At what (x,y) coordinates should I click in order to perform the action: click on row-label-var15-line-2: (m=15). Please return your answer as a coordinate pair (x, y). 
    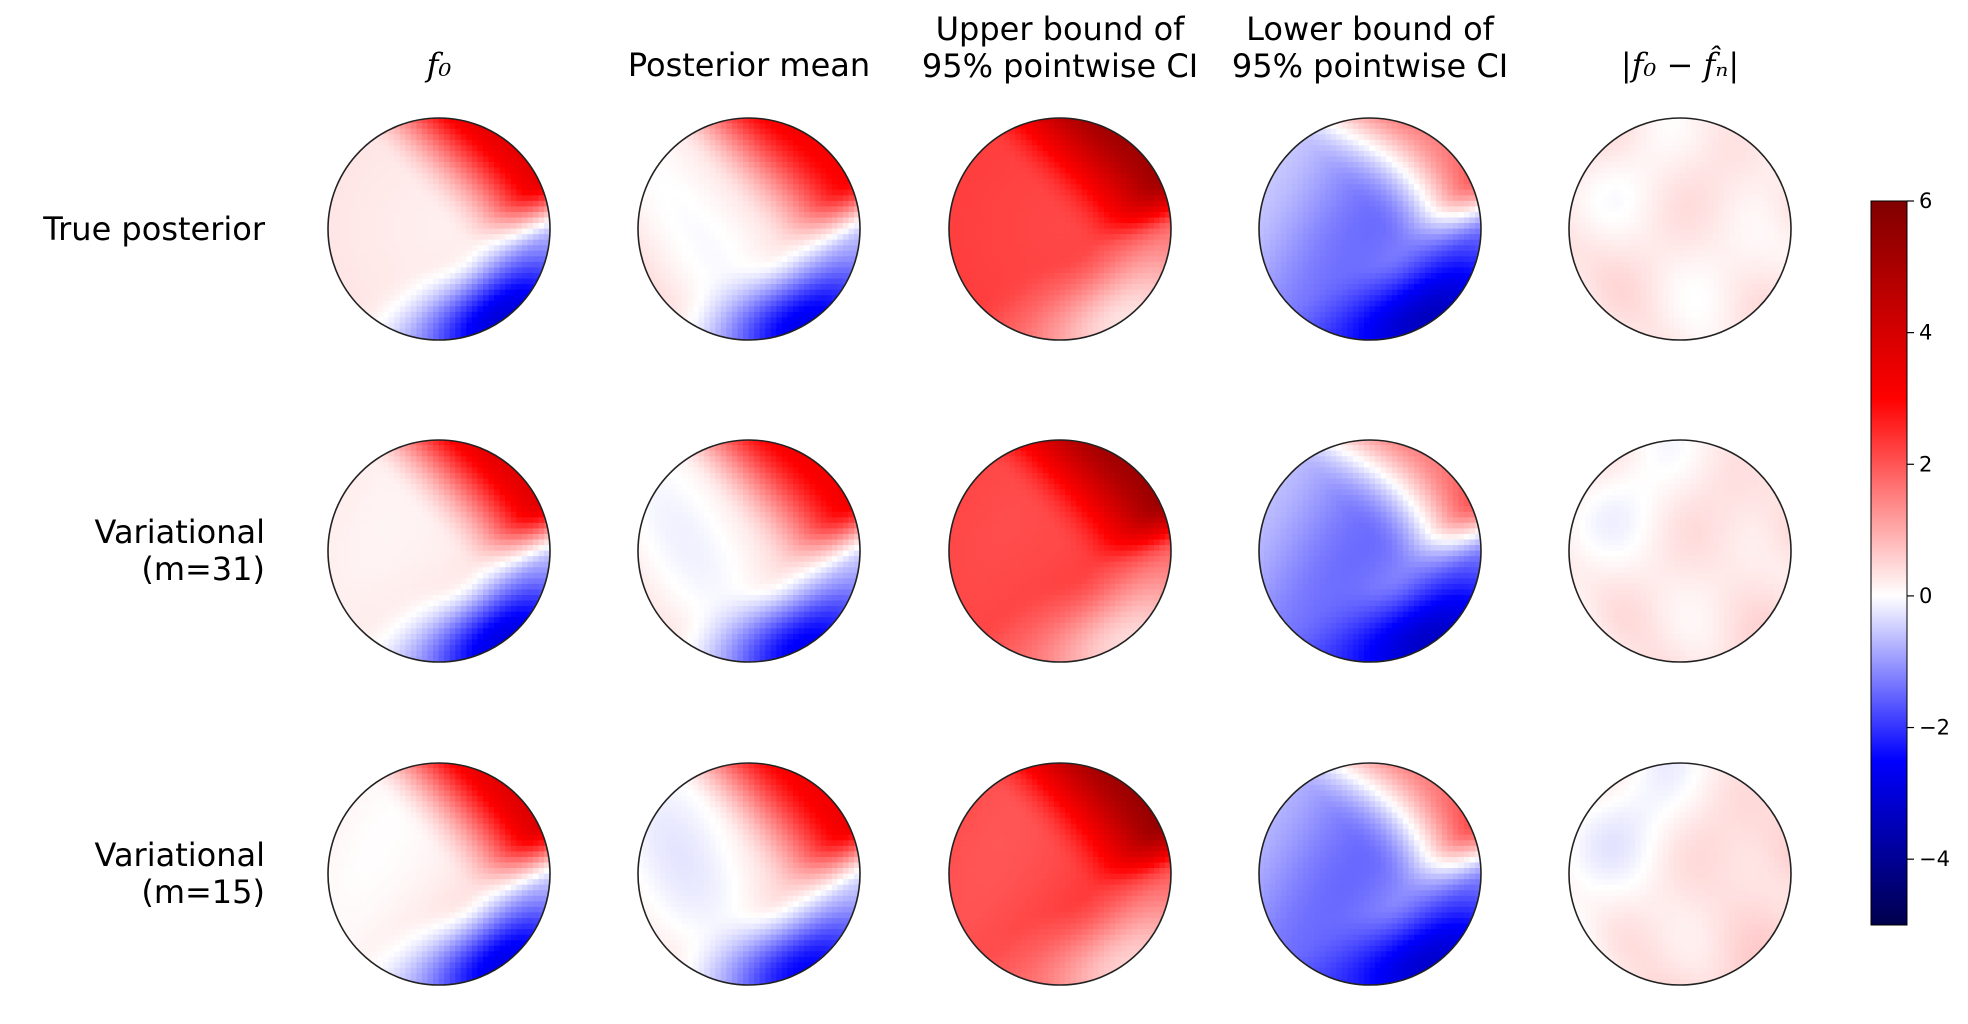
    Looking at the image, I should click on (203, 892).